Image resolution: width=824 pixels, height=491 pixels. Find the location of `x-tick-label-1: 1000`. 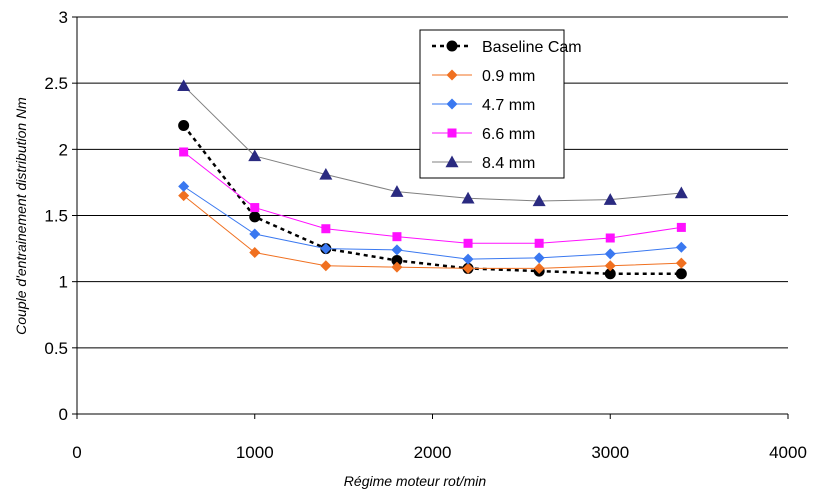

x-tick-label-1: 1000 is located at coordinates (255, 452).